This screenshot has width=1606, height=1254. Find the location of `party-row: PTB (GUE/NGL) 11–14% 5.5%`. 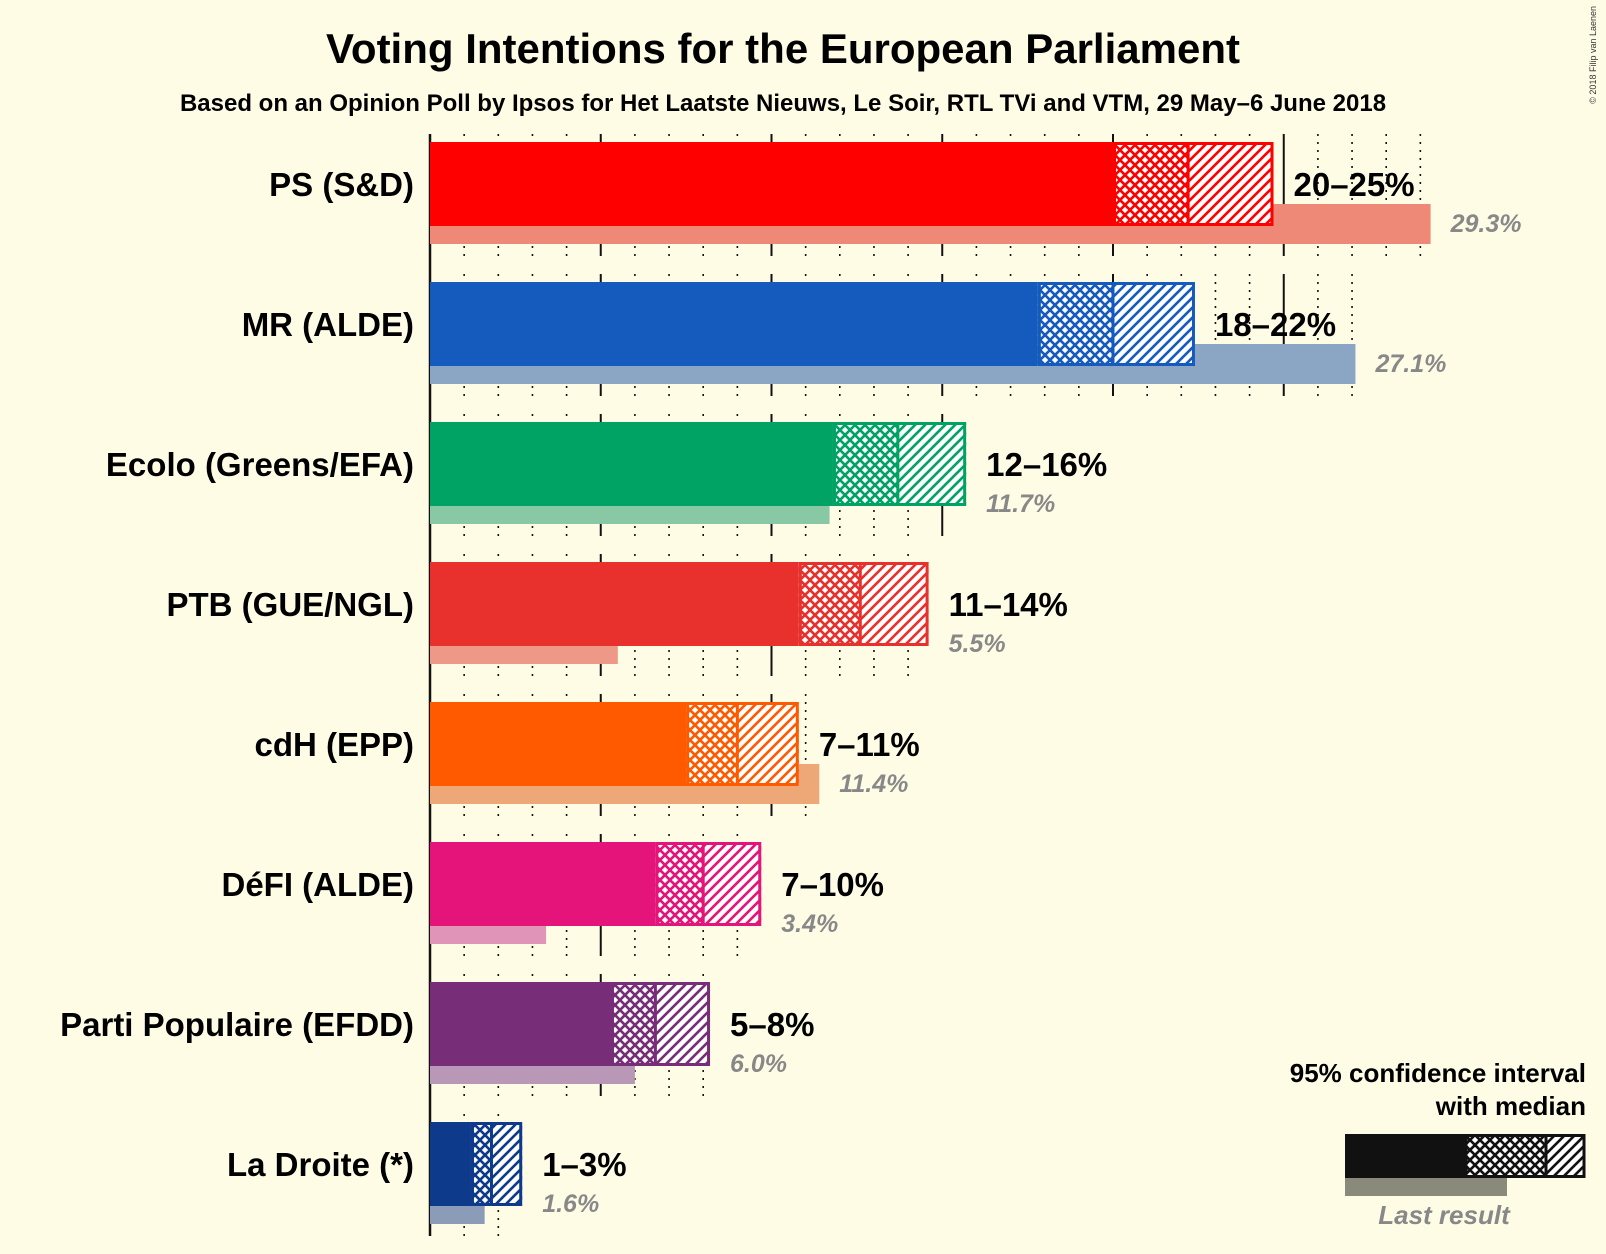

party-row: PTB (GUE/NGL) 11–14% 5.5% is located at coordinates (617, 613).